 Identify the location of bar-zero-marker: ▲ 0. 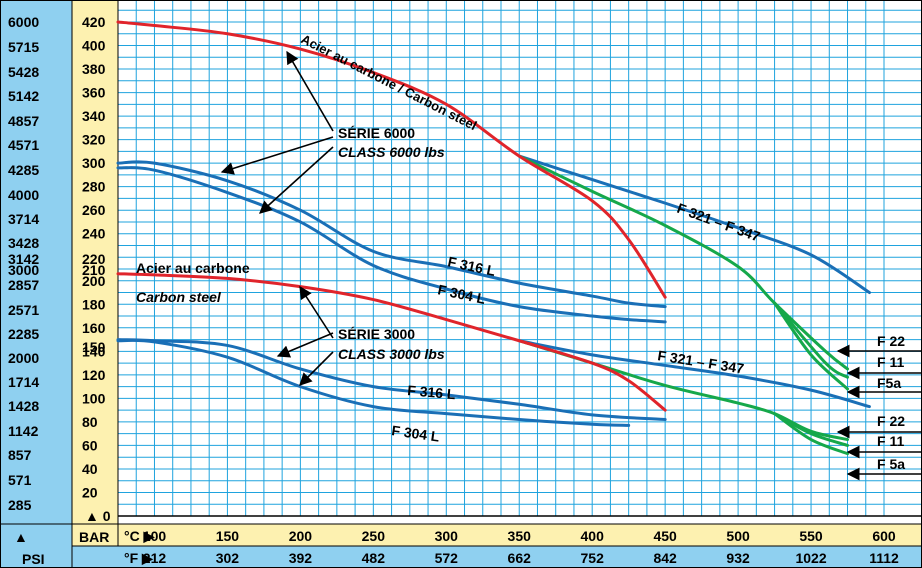
(98, 516).